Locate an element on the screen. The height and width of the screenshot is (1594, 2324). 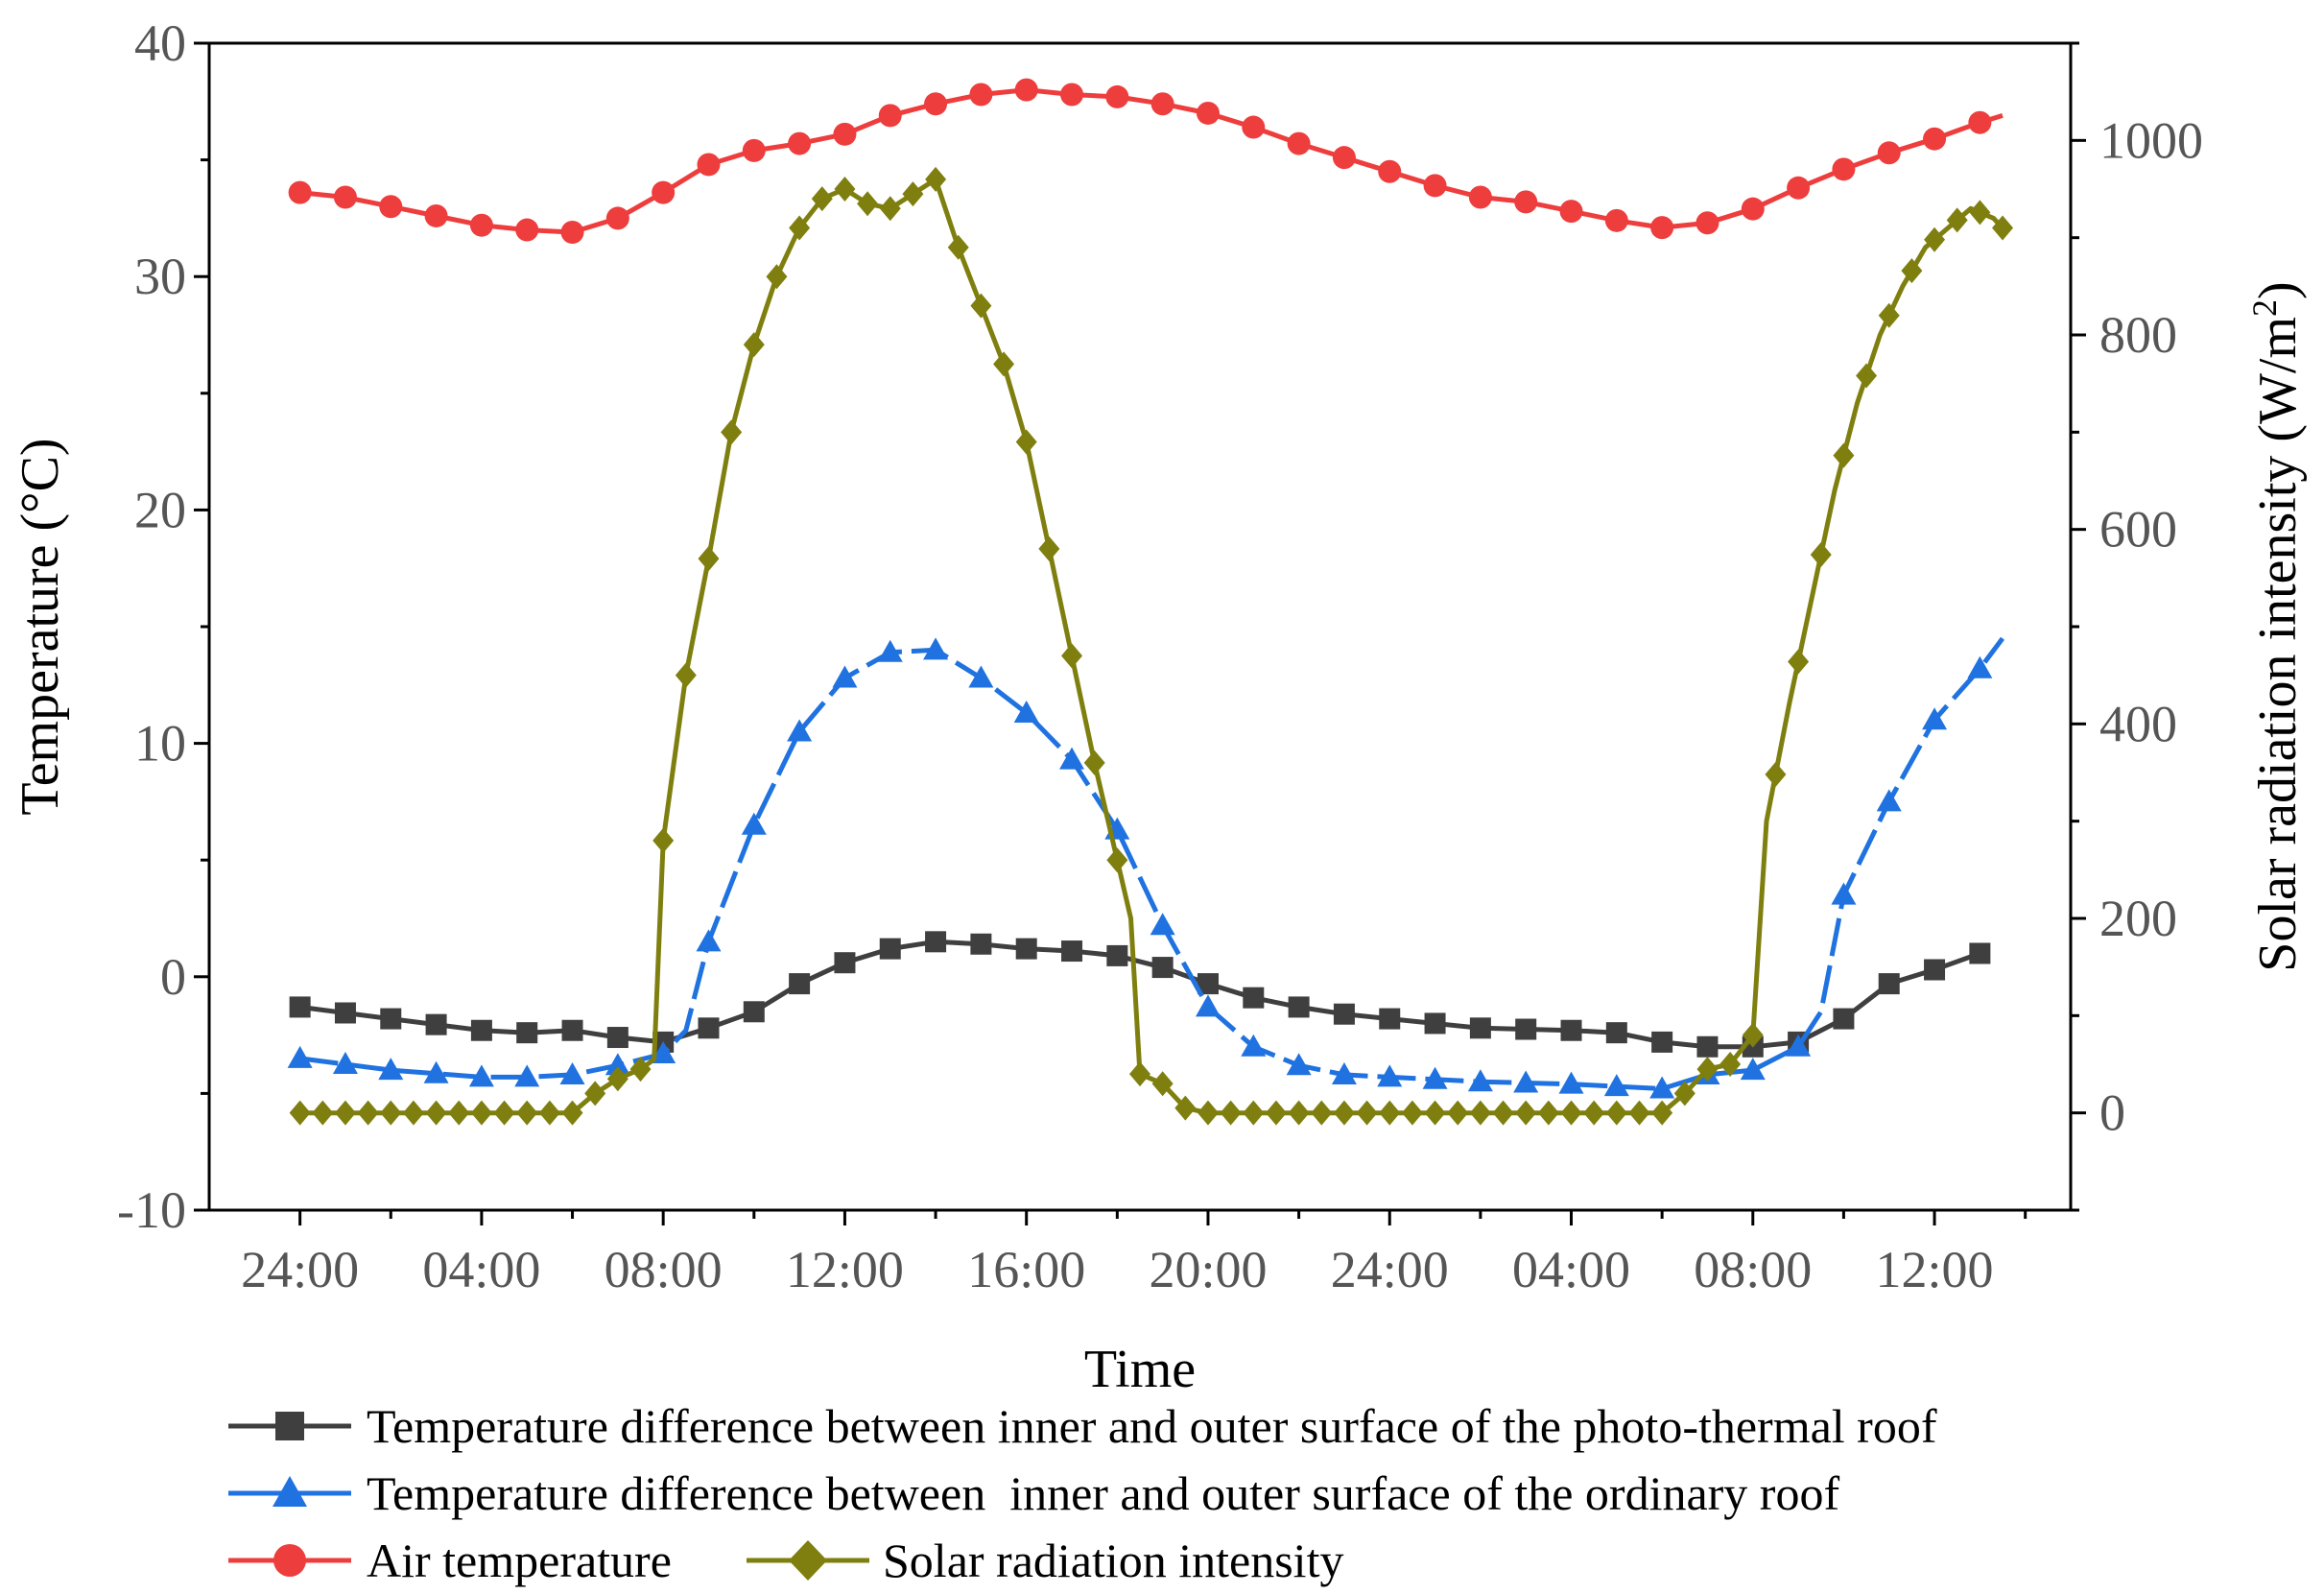
y-right-tick-label: 0 is located at coordinates (2112, 1113).